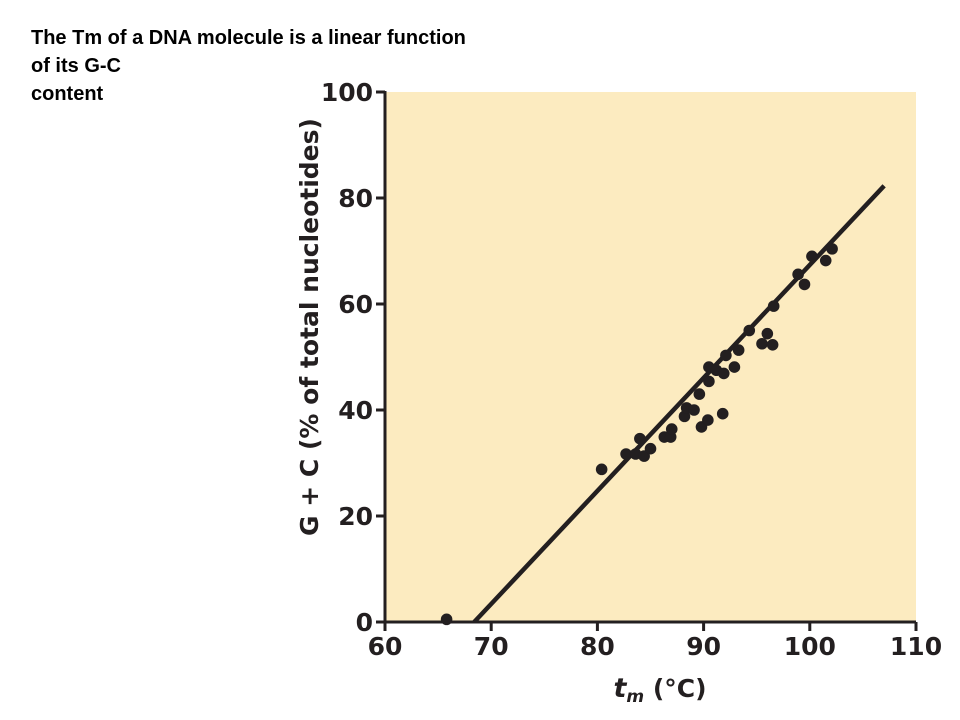 Image resolution: width=960 pixels, height=720 pixels. Describe the element at coordinates (810, 646) in the screenshot. I see `x-tick-label: 100` at that location.